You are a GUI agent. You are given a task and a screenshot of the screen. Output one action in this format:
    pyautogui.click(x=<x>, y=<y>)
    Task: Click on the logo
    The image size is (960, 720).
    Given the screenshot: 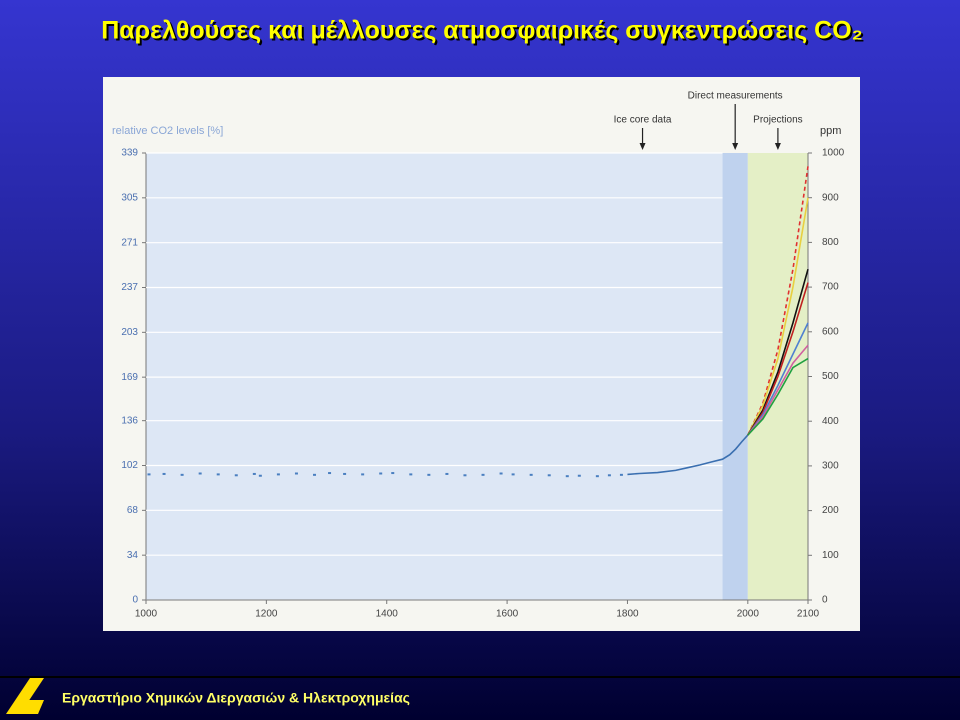 What is the action you would take?
    pyautogui.click(x=25, y=696)
    